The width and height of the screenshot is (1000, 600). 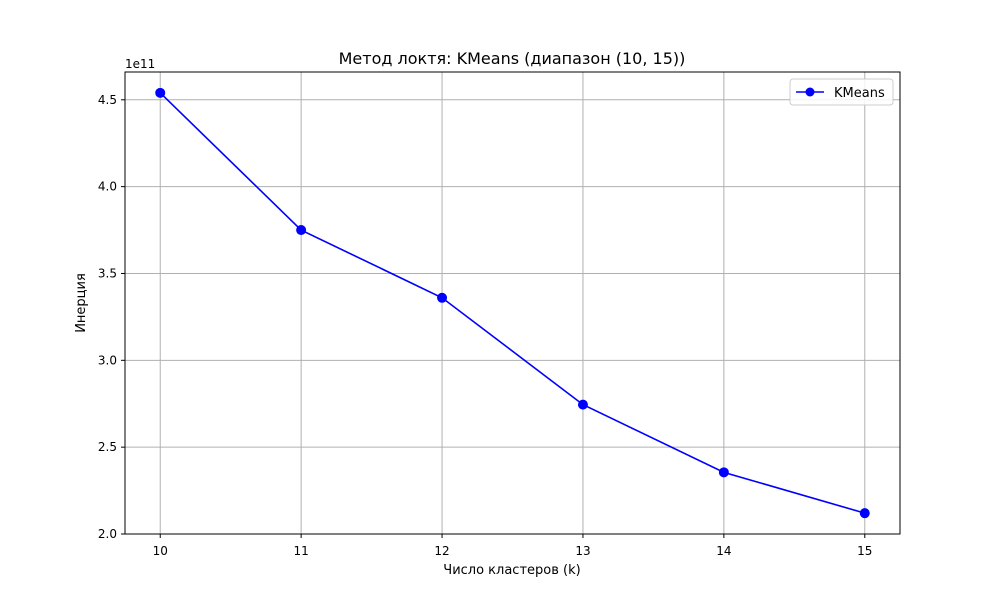 I want to click on legend-marker-swatch, so click(x=810, y=92).